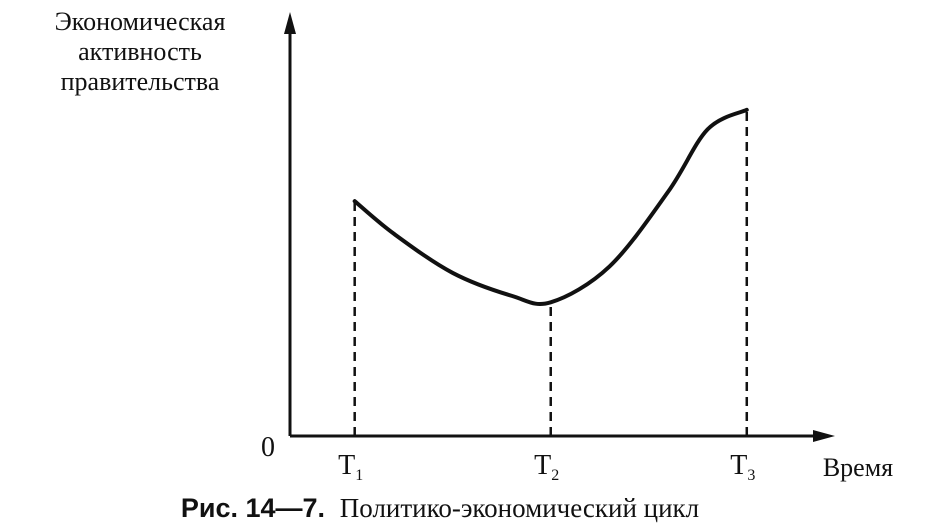 This screenshot has height=527, width=948. I want to click on y-axis-label-line-1: Экономическая, so click(140, 21).